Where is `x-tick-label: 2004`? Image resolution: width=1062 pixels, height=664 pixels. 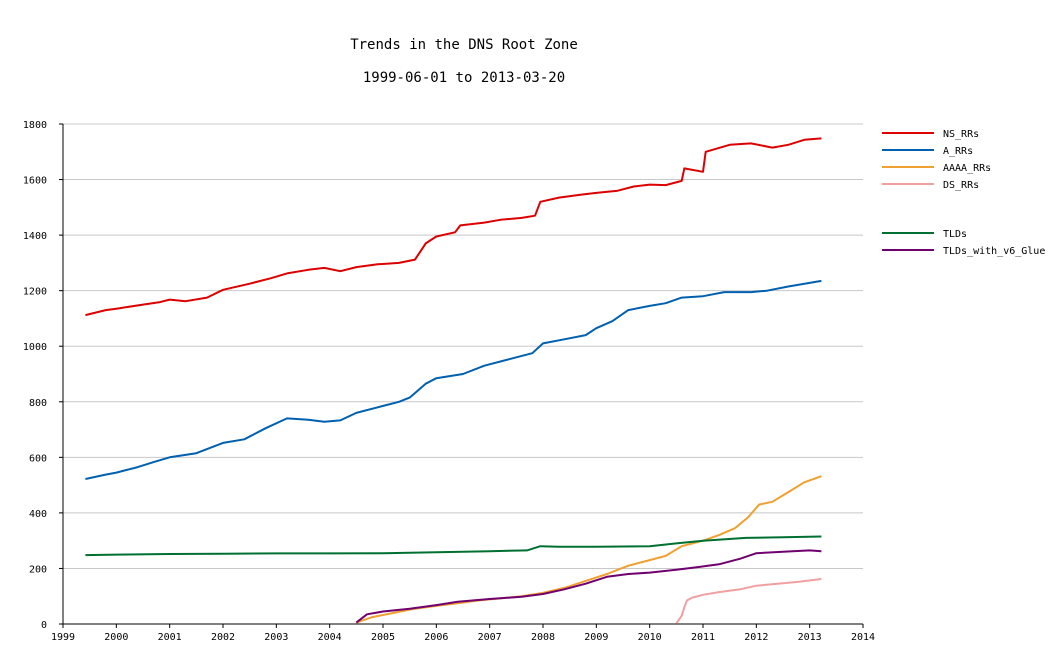 x-tick-label: 2004 is located at coordinates (330, 637).